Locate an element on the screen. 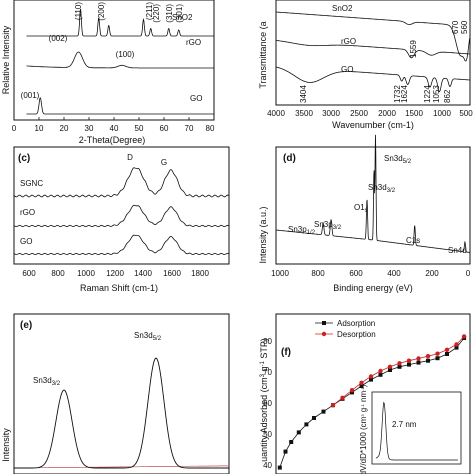  panel-d-peak-o1s: O1s is located at coordinates (361, 208).